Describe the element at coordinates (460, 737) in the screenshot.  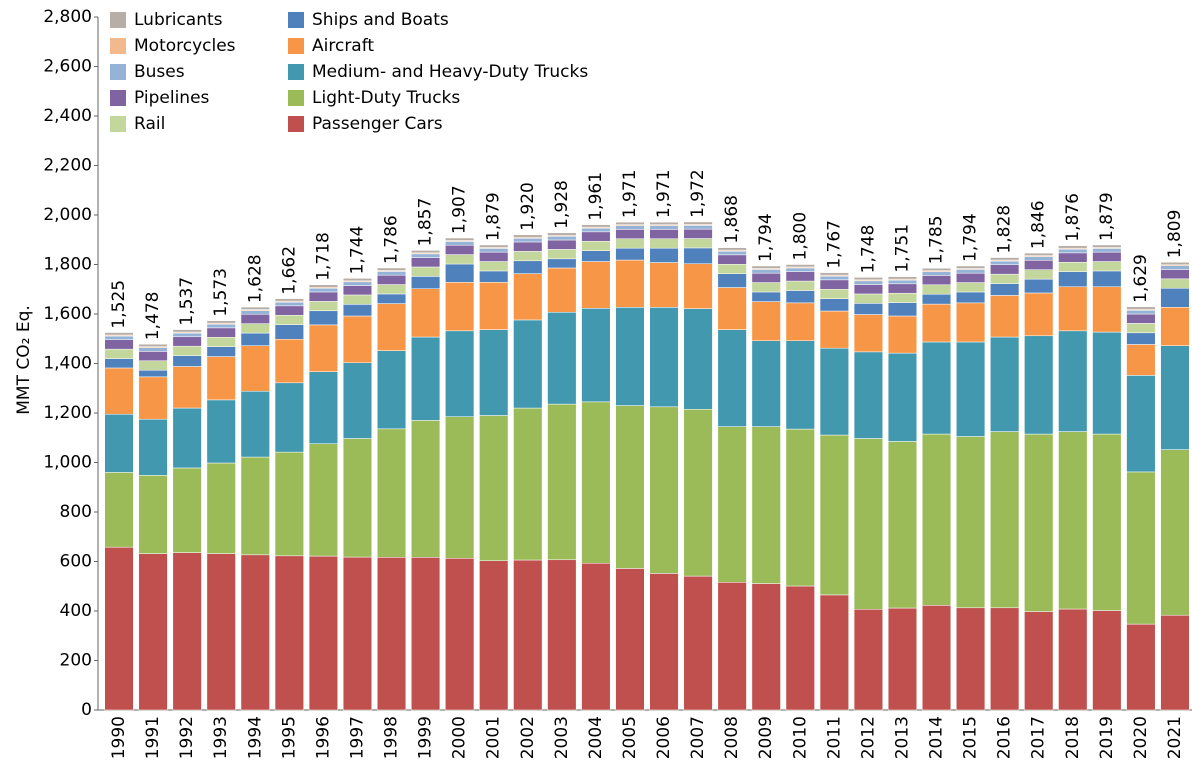
I see `x-tick-label: 2000` at that location.